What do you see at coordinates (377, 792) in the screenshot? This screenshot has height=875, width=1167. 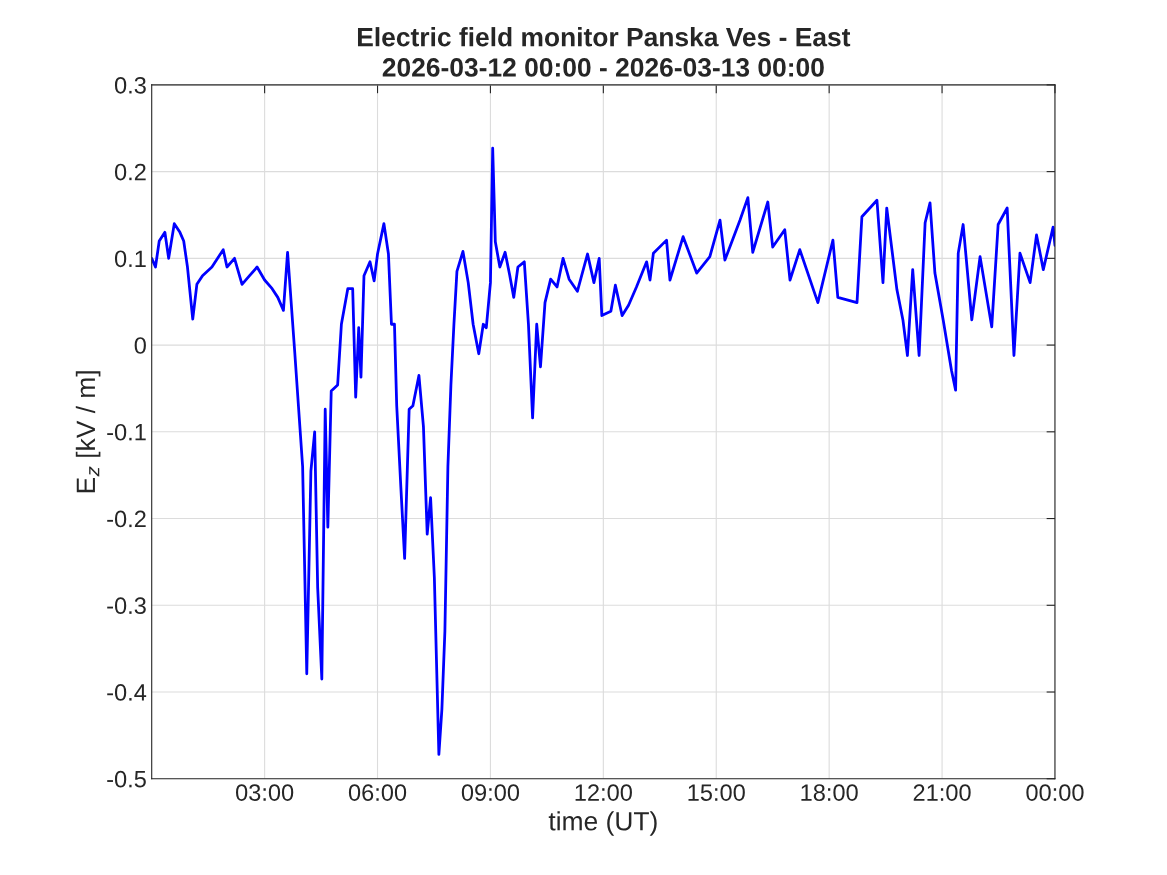 I see `x-tick-label: 06:00` at bounding box center [377, 792].